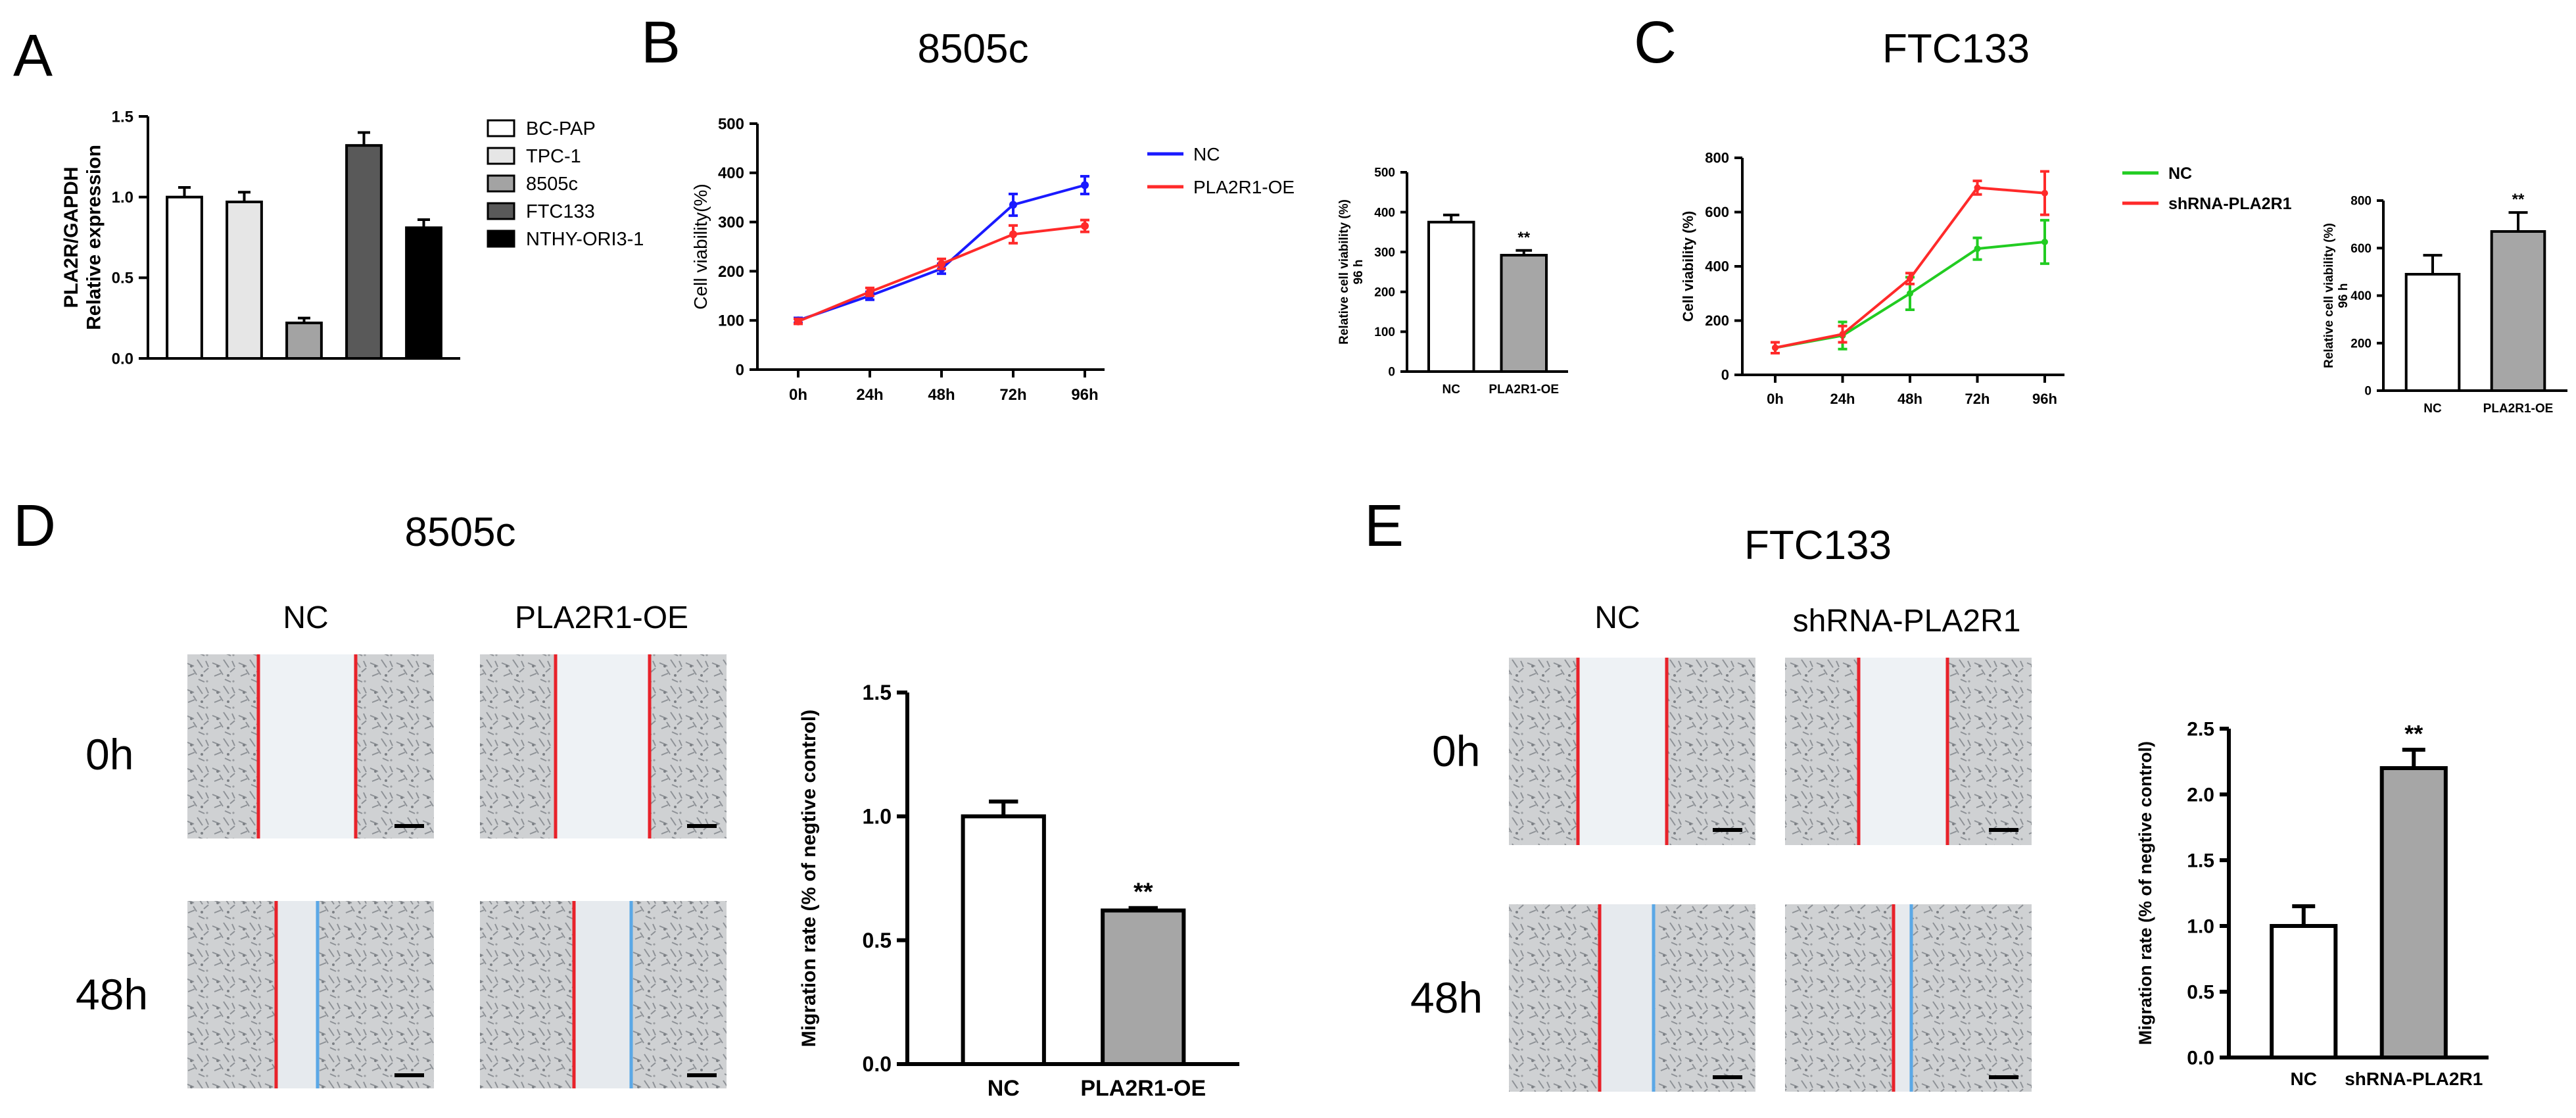 This screenshot has width=2576, height=1118. What do you see at coordinates (941, 252) in the screenshot?
I see `series-line-NC` at bounding box center [941, 252].